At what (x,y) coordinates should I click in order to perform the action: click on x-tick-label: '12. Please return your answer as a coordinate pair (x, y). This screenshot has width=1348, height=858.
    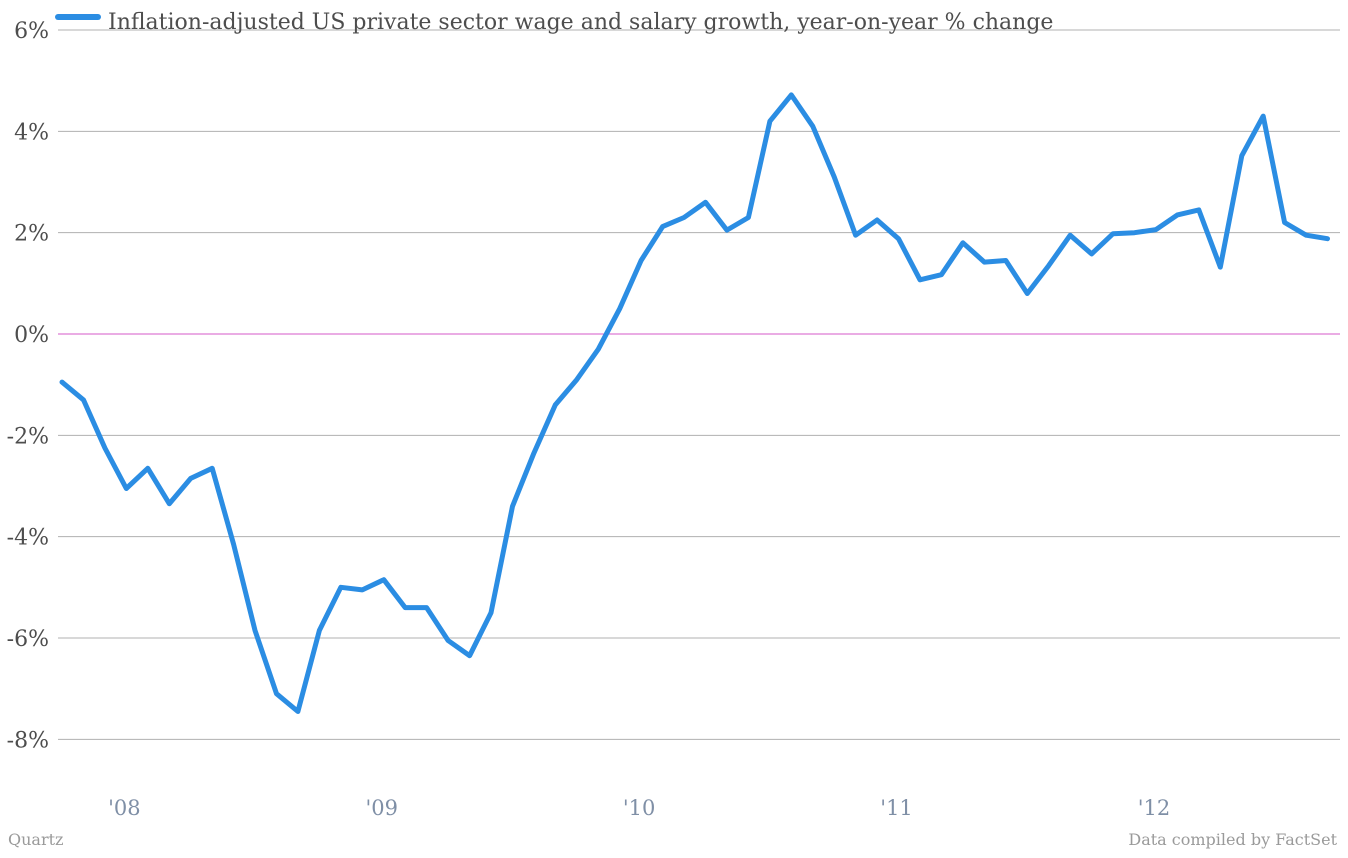
    Looking at the image, I should click on (1154, 808).